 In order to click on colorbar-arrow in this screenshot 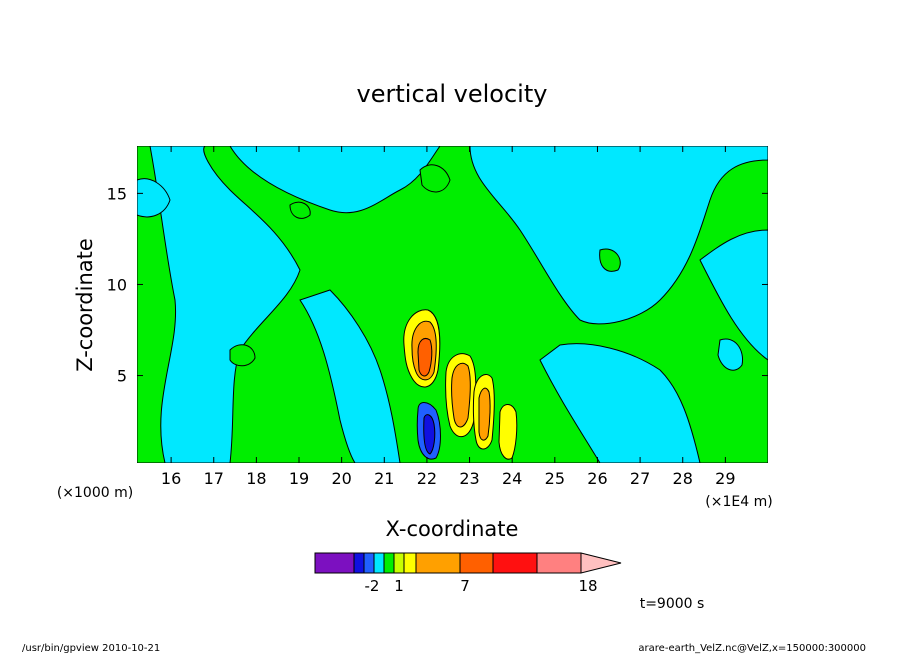, I will do `click(601, 563)`.